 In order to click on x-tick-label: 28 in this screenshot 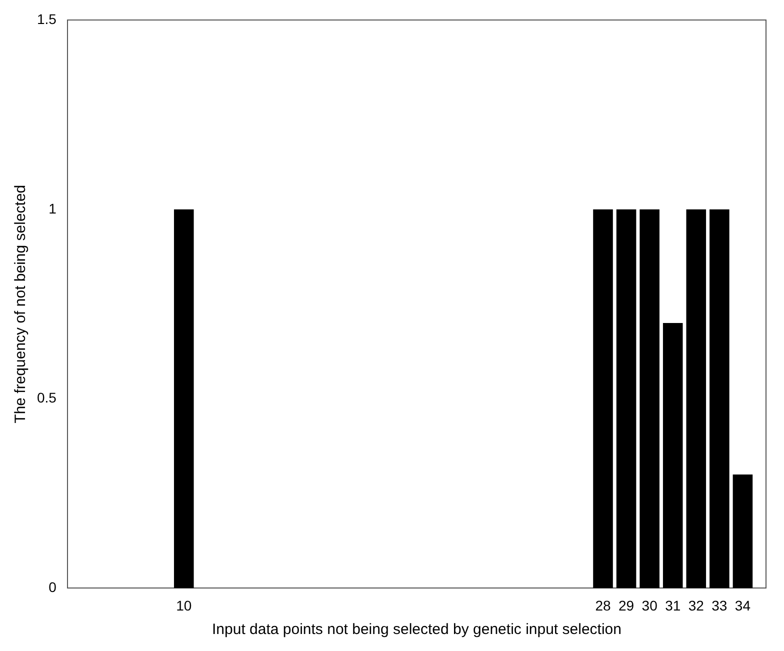, I will do `click(603, 605)`.